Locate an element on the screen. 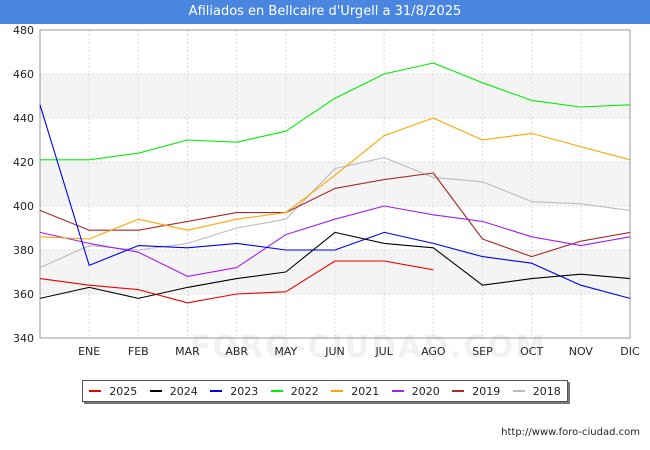 The height and width of the screenshot is (450, 650). x-tick-label: SEP is located at coordinates (482, 351).